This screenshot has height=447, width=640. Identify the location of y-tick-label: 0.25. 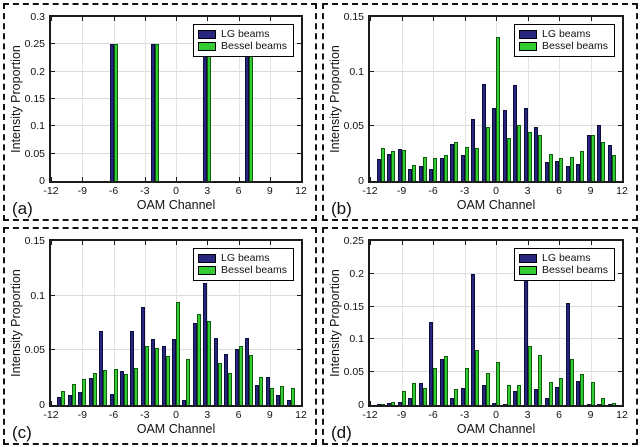
(34, 44).